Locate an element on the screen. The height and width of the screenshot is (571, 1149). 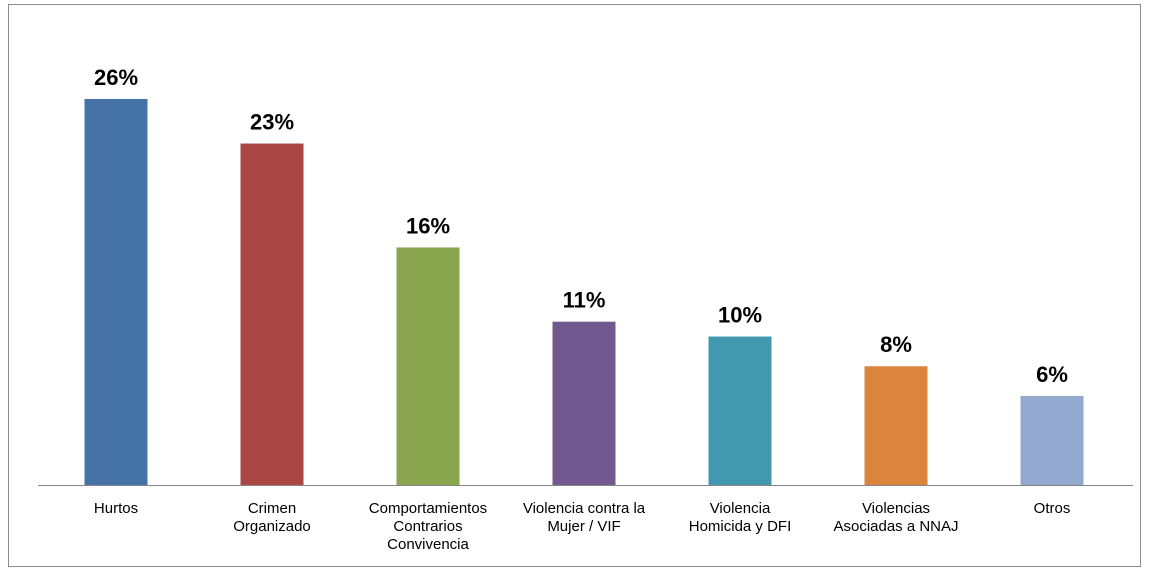
bar-violencia-homicida-y-dfi is located at coordinates (740, 410).